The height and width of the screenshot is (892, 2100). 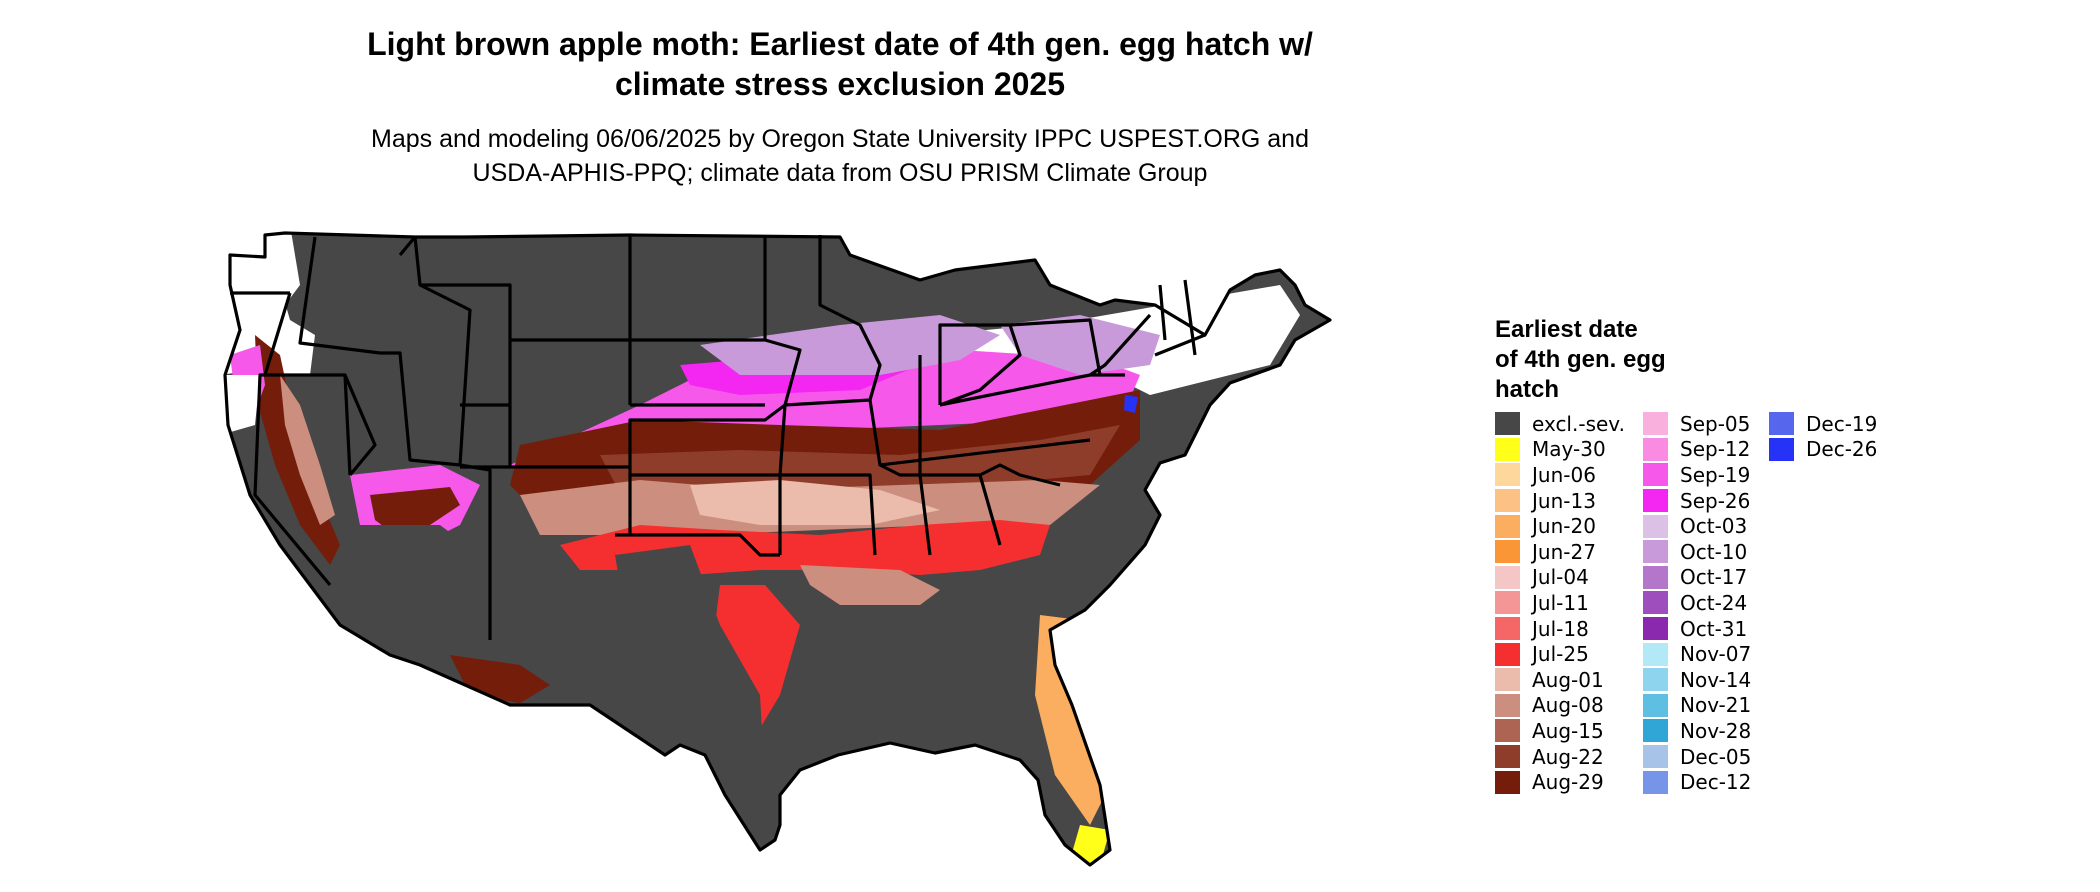 What do you see at coordinates (825, 412) in the screenshot?
I see `zone-sep-belt` at bounding box center [825, 412].